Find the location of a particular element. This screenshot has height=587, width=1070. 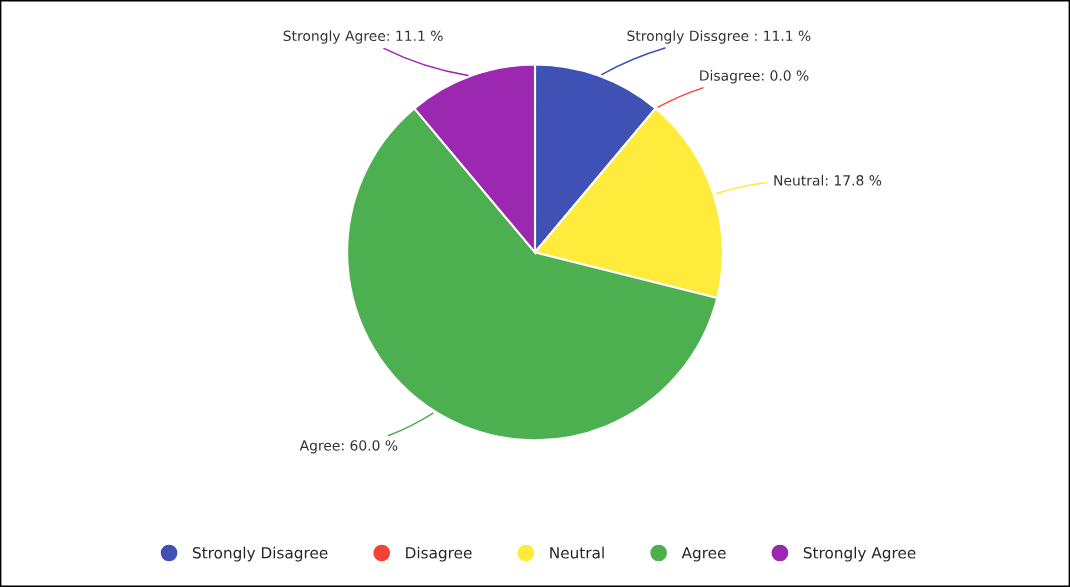

legend-label: Strongly Agree is located at coordinates (859, 554).